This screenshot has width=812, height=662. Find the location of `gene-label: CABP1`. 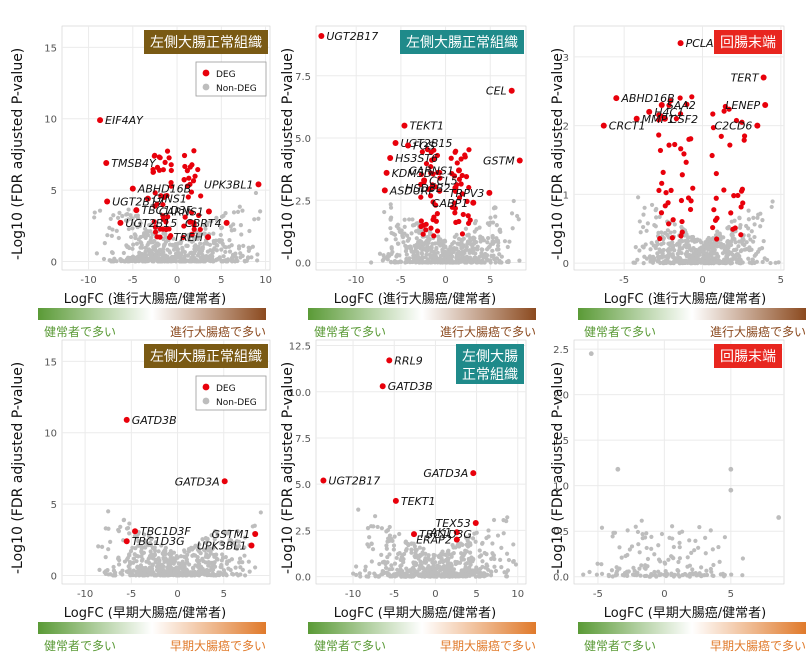

gene-label: CABP1 is located at coordinates (450, 203).